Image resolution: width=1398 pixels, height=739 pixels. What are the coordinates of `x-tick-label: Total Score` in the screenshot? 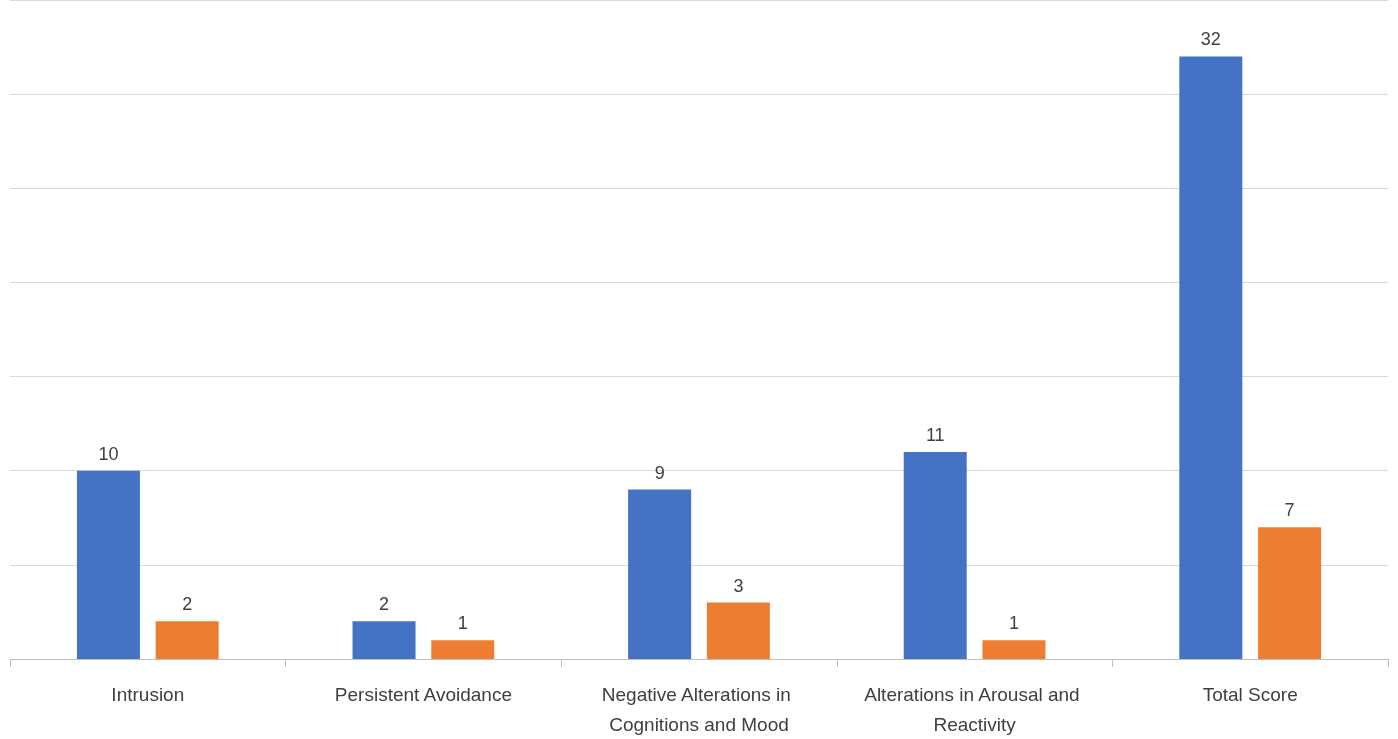 It's located at (1250, 694).